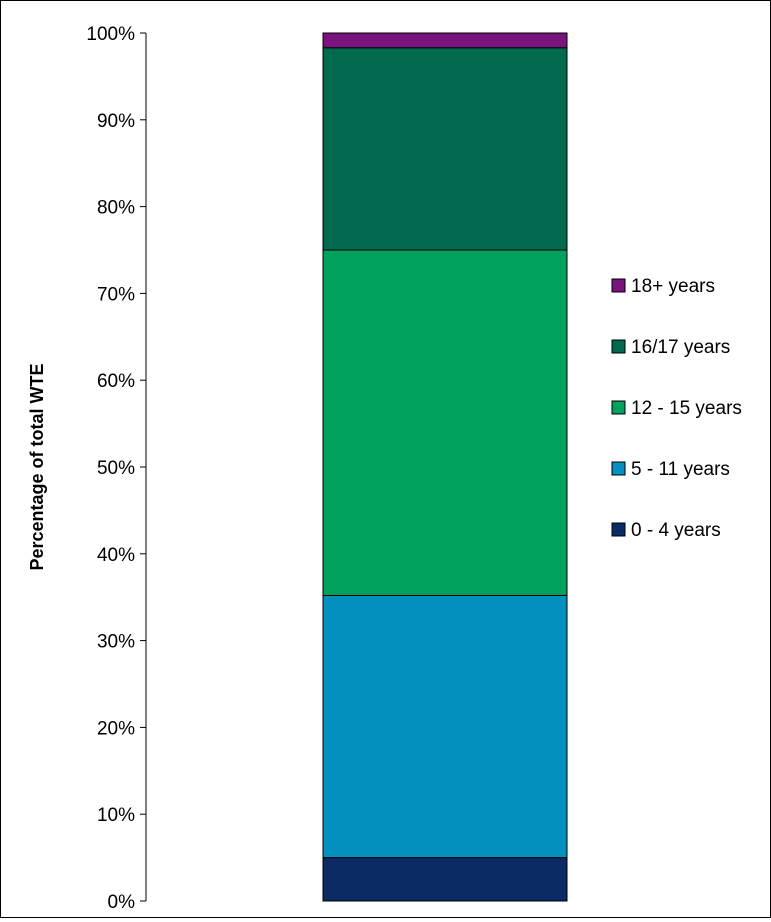 The image size is (771, 922). I want to click on legend-label: 5 - 11 years, so click(680, 469).